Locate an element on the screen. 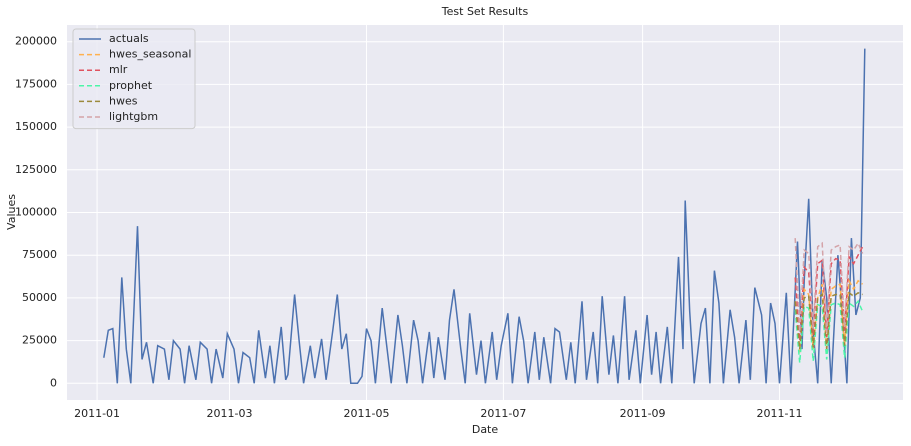 The width and height of the screenshot is (911, 446). x-axis-label: Date is located at coordinates (485, 429).